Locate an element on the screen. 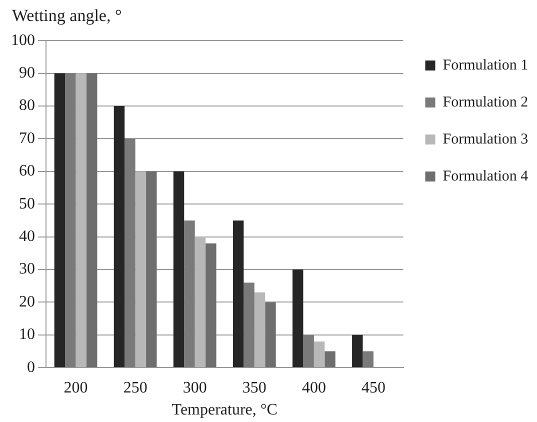 This screenshot has height=422, width=537. x-tick-label: 300 is located at coordinates (194, 387).